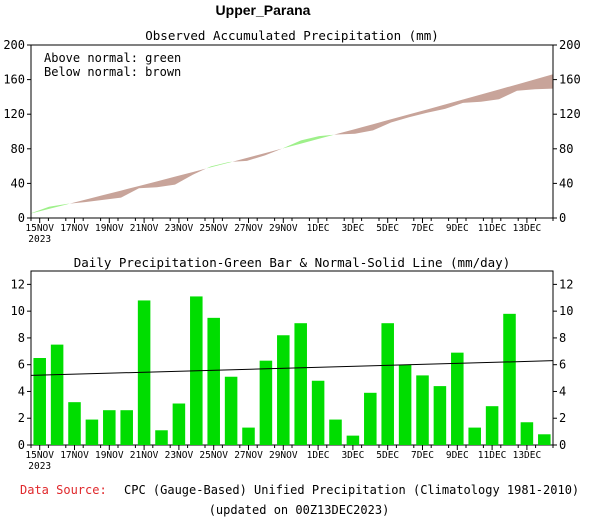  I want to click on accum-y-tick-label-right: 40, so click(566, 183).